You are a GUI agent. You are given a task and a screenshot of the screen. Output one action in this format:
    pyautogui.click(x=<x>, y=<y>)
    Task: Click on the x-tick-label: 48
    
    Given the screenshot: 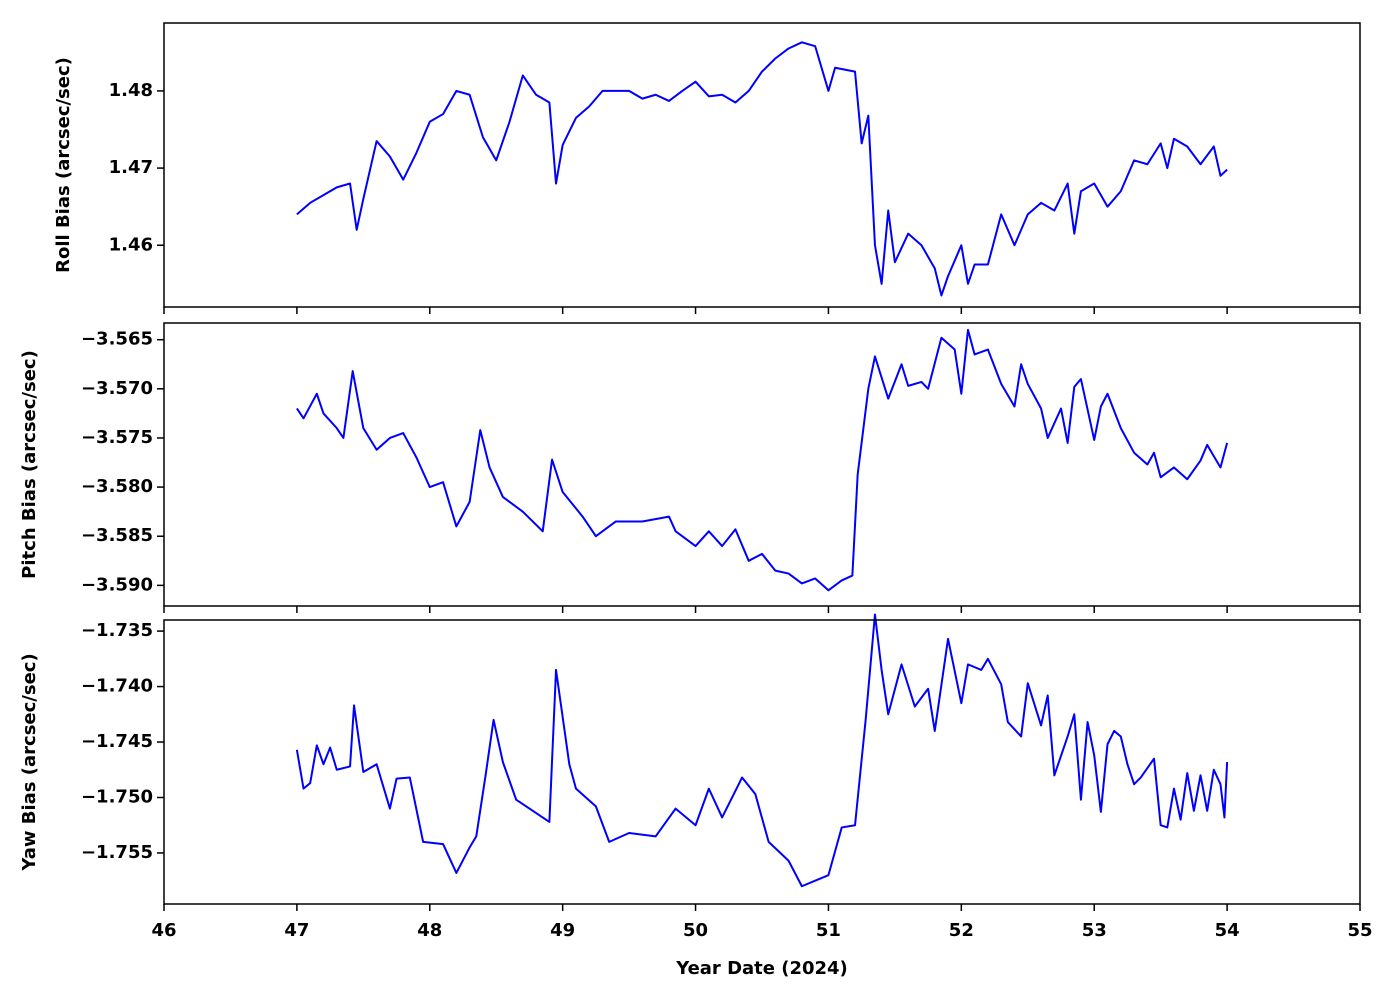 What is the action you would take?
    pyautogui.click(x=429, y=930)
    